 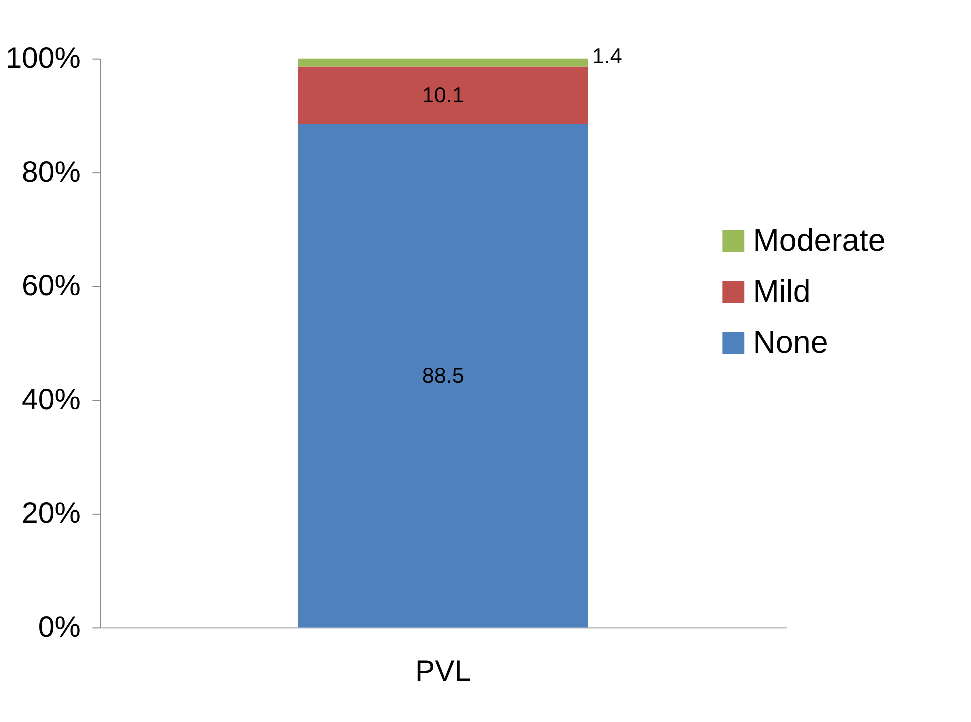 I want to click on x-tick-label: PVL, so click(x=444, y=671).